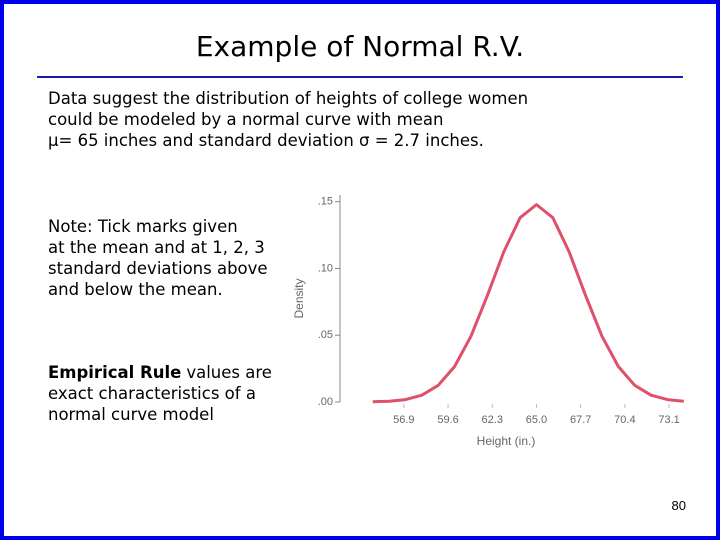 Image resolution: width=720 pixels, height=540 pixels. Describe the element at coordinates (152, 393) in the screenshot. I see `empirical-line: exact characteristics of a` at that location.